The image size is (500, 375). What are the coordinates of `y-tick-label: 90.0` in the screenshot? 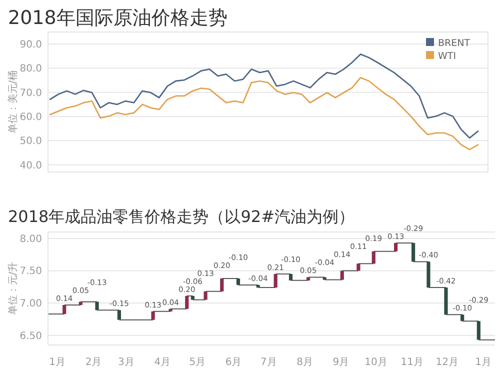 It's located at (31, 45).